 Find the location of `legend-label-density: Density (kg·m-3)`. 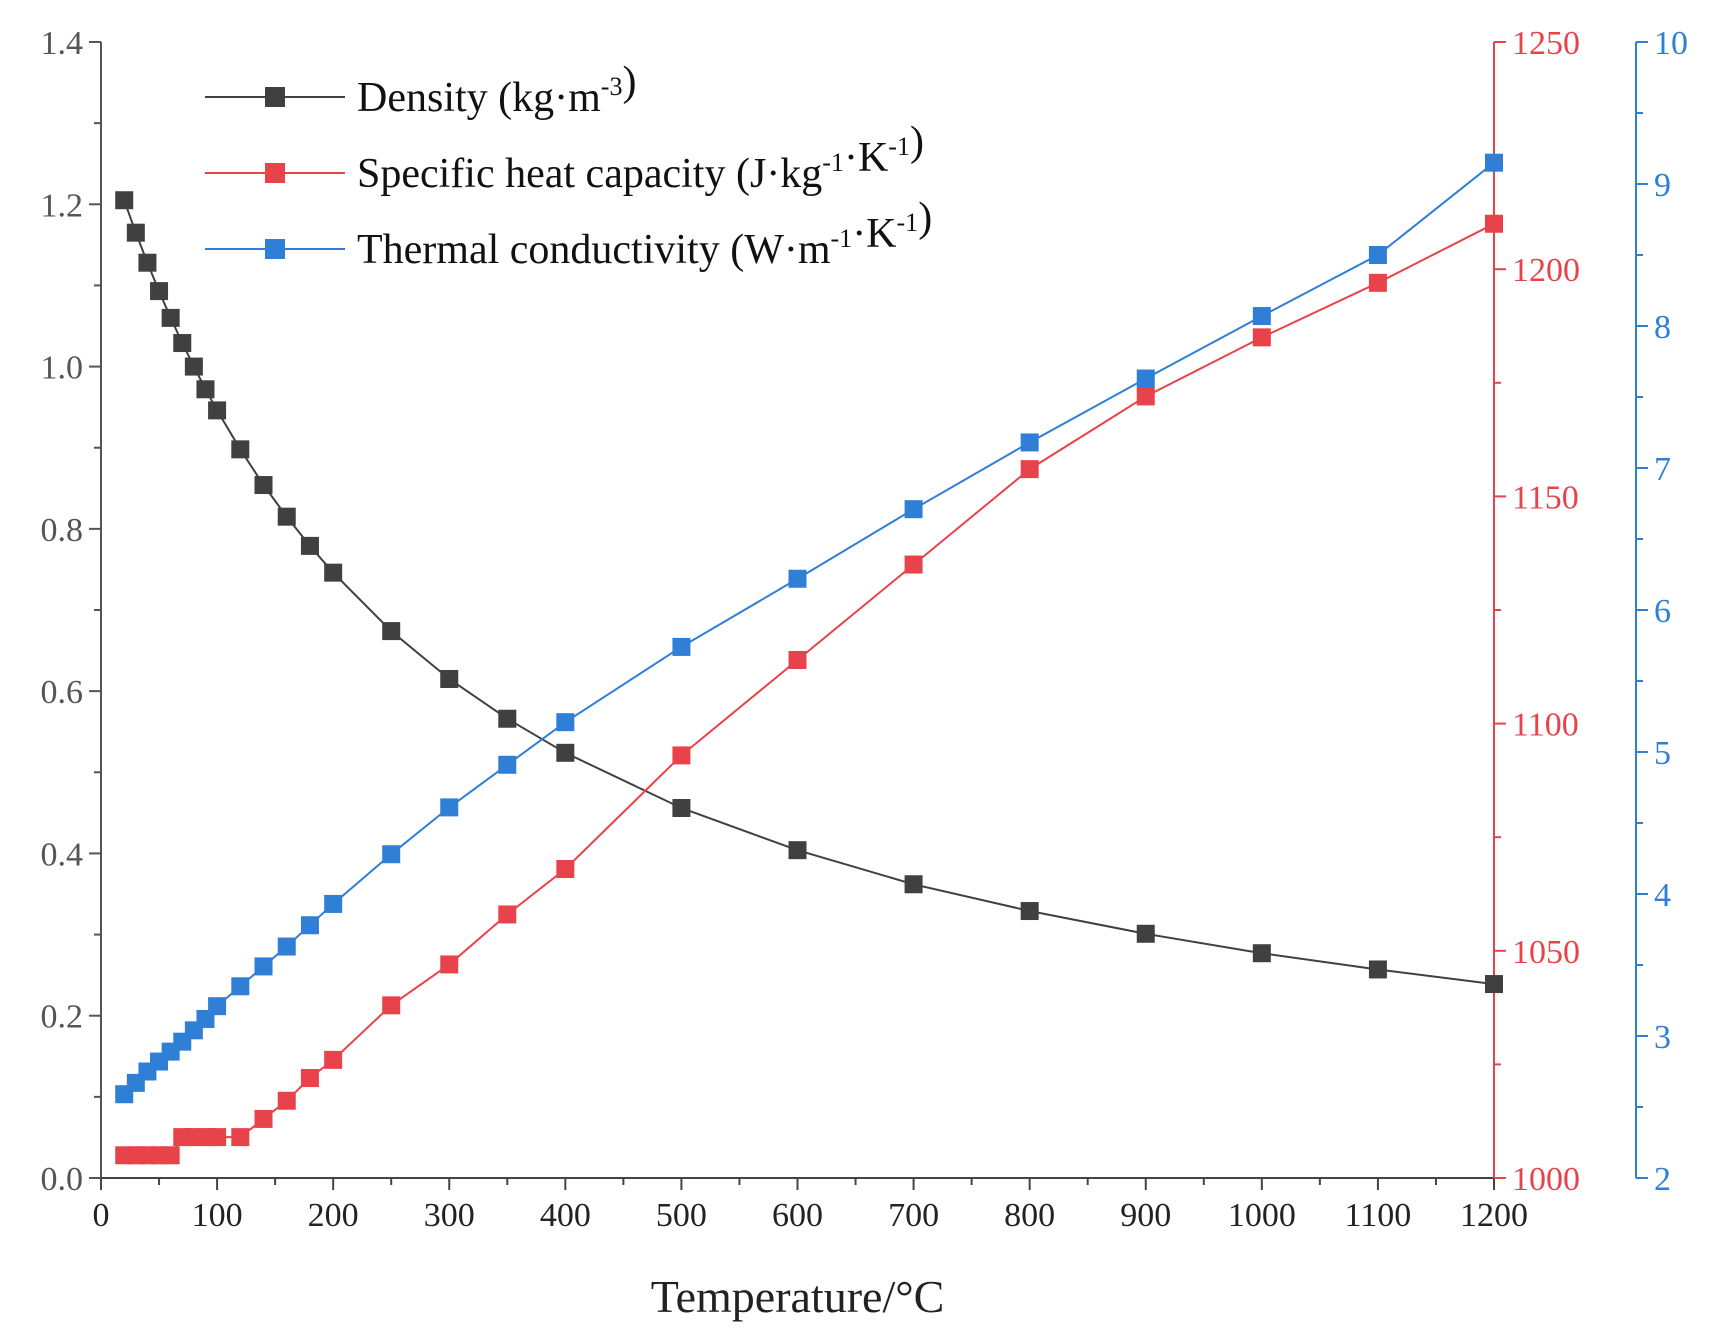

legend-label-density: Density (kg·m-3) is located at coordinates (496, 90).